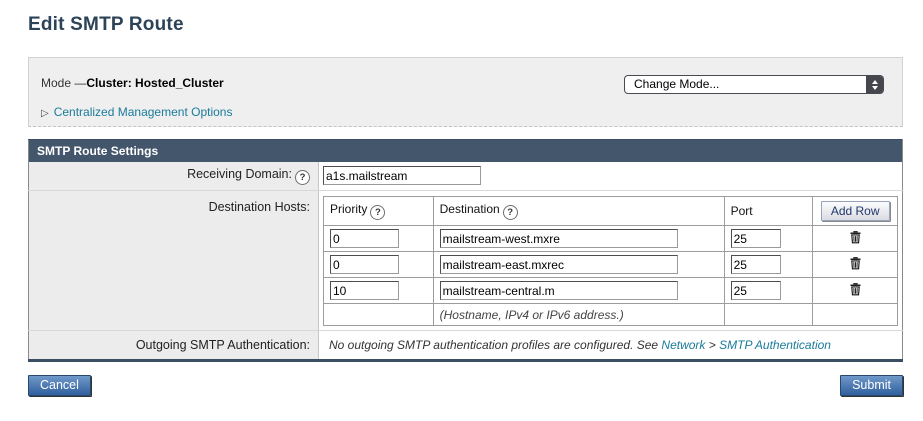 This screenshot has width=923, height=421. What do you see at coordinates (610, 176) in the screenshot?
I see `receiving-domain-value-cell` at bounding box center [610, 176].